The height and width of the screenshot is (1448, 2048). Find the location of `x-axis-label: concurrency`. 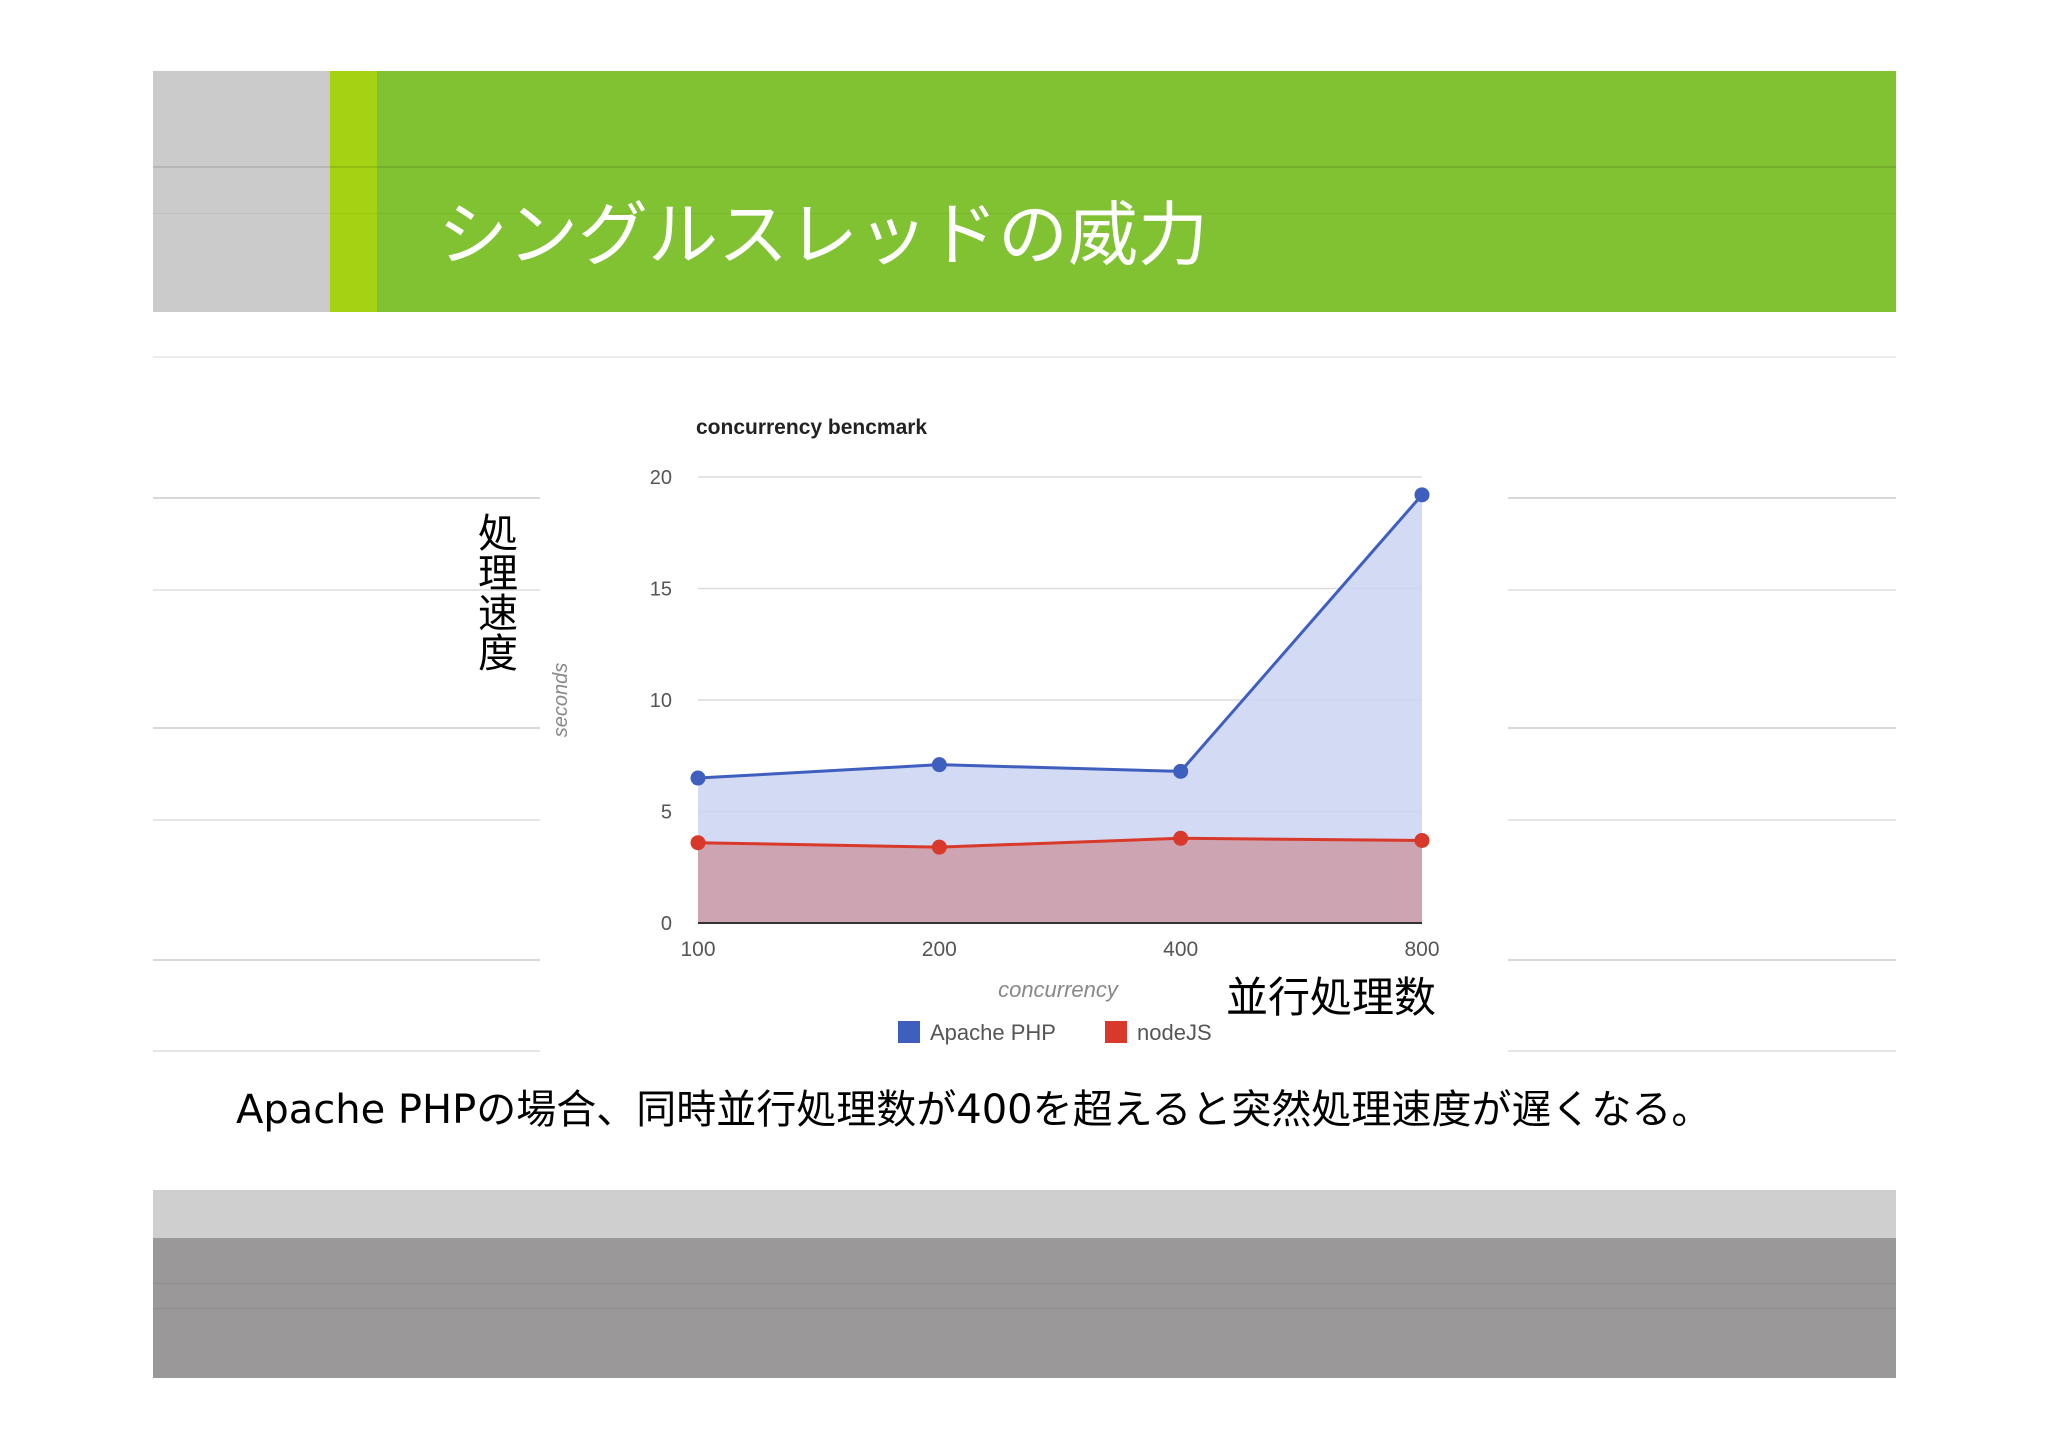

x-axis-label: concurrency is located at coordinates (1059, 989).